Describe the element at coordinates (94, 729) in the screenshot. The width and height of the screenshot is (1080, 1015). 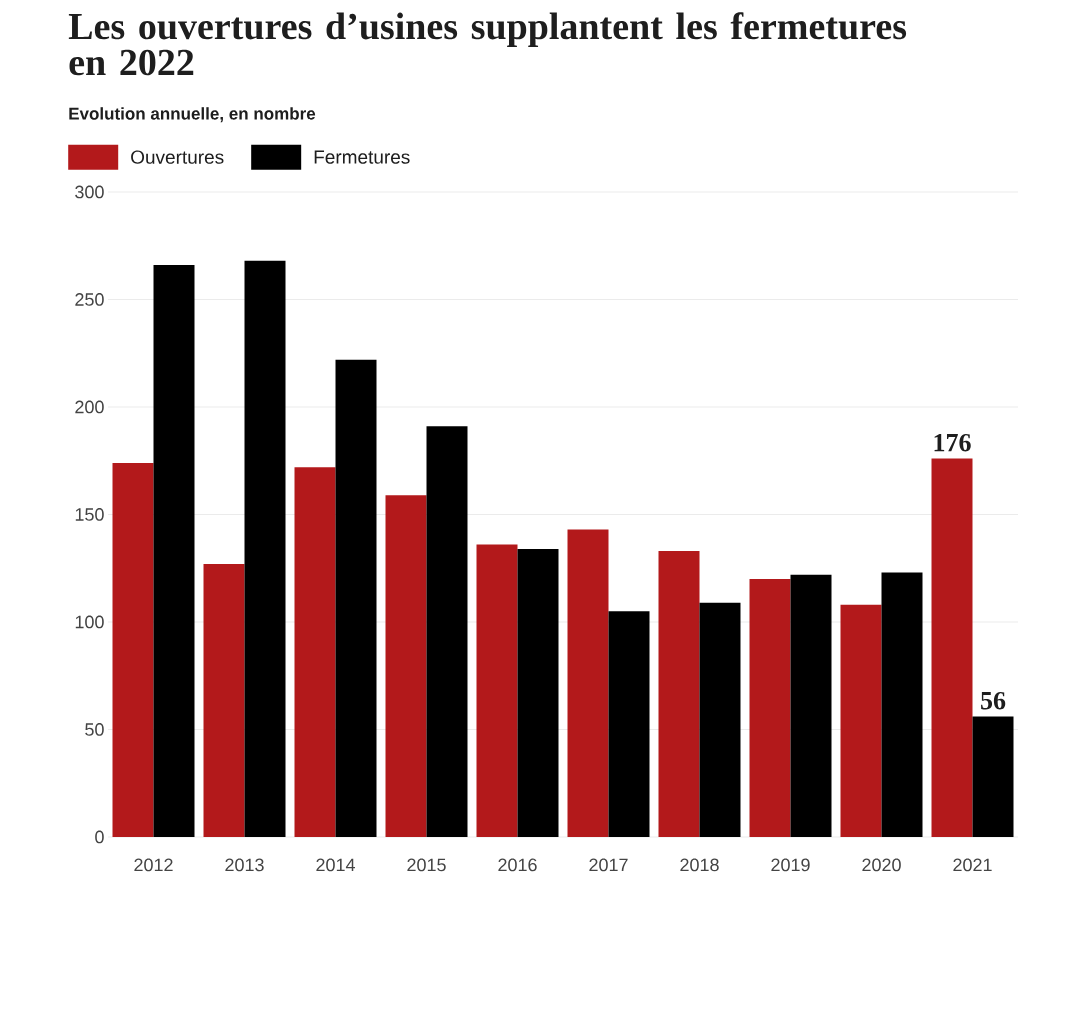
I see `y-tick-label: 50` at that location.